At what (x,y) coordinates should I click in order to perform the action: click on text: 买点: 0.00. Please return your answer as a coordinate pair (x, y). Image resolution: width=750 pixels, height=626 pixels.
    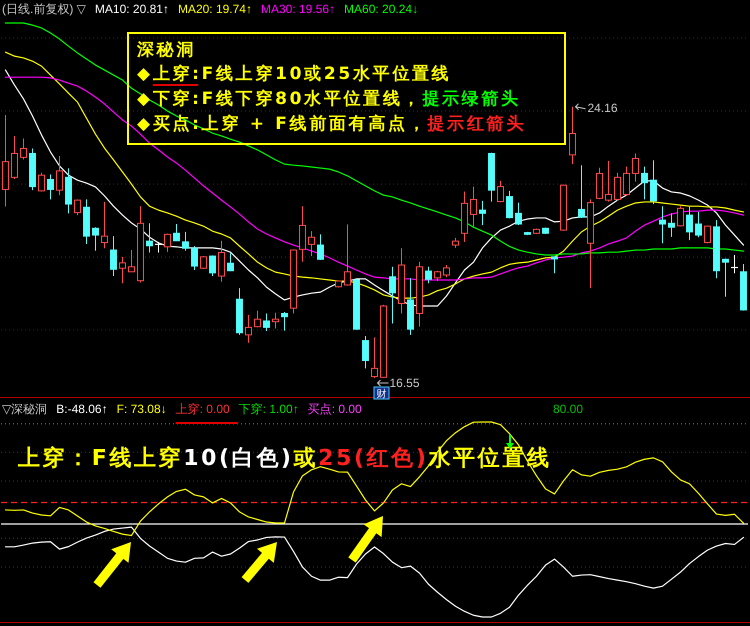
    Looking at the image, I should click on (335, 409).